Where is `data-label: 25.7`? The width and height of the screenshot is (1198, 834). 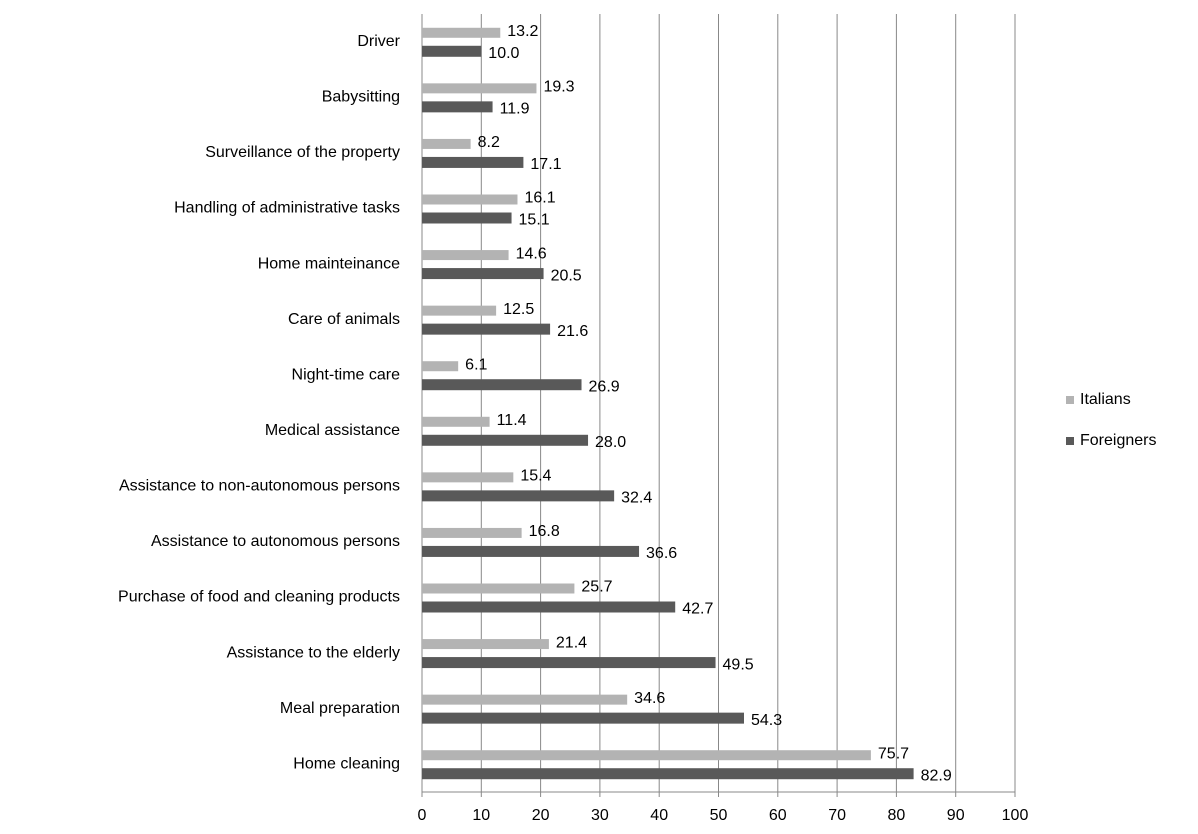 data-label: 25.7 is located at coordinates (596, 587).